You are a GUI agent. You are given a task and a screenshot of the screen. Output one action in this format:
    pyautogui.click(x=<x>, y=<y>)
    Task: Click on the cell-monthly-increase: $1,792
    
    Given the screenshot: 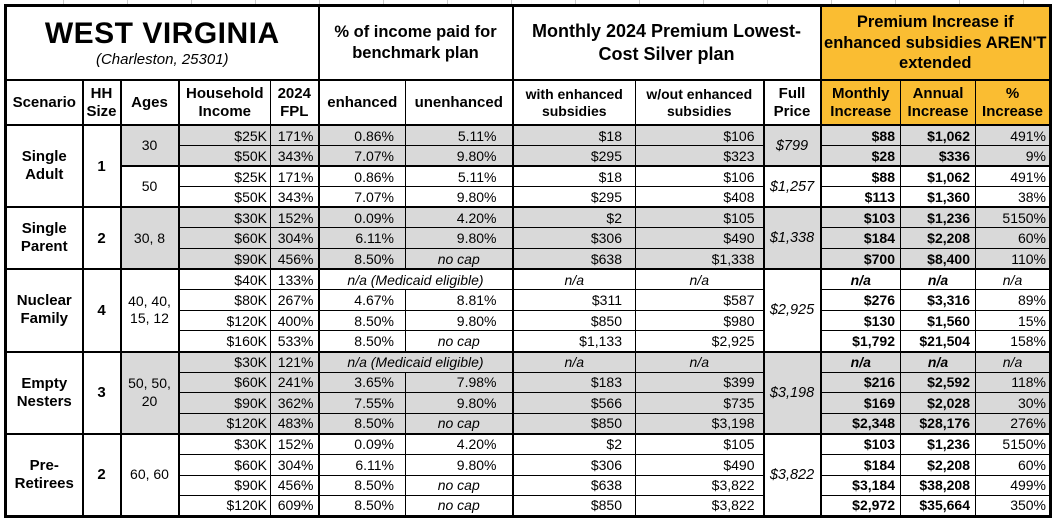 What is the action you would take?
    pyautogui.click(x=860, y=341)
    